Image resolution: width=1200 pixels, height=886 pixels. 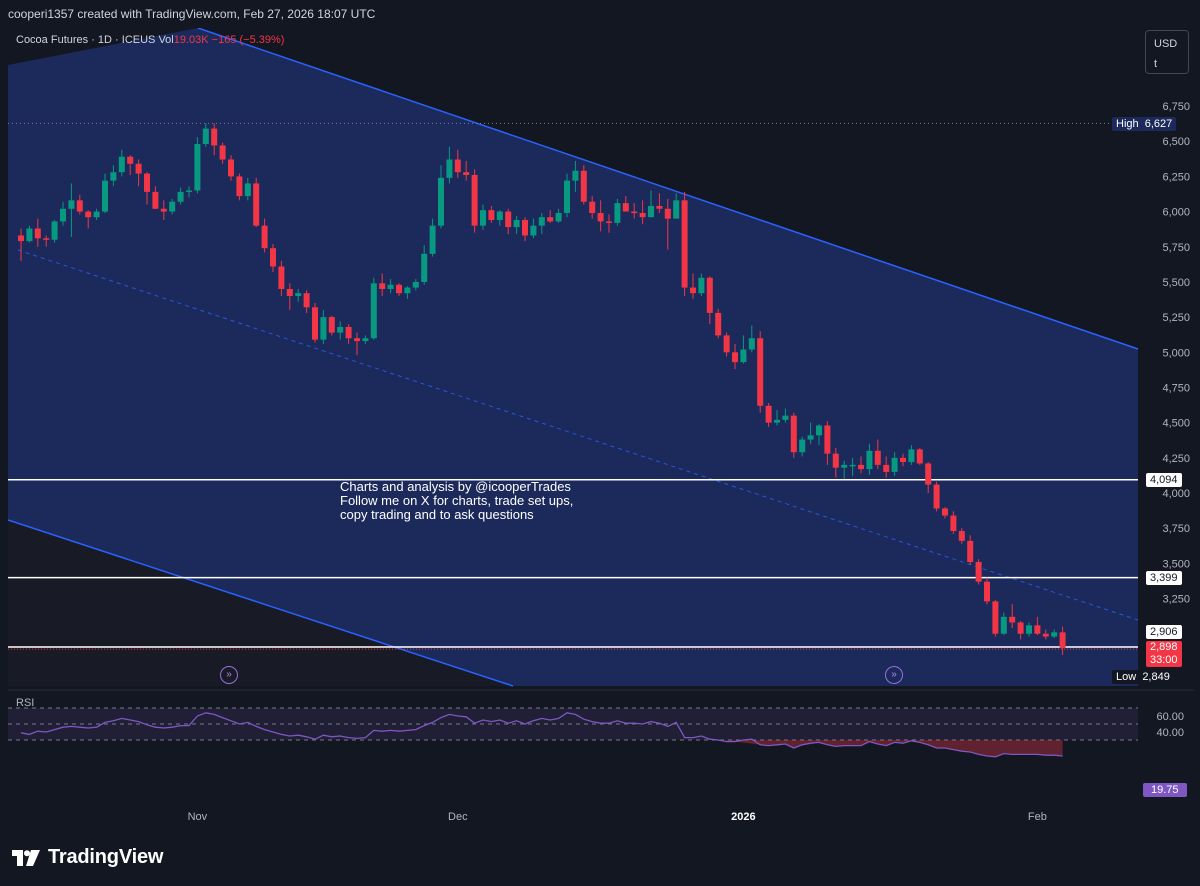 I want to click on tradingview-logo-icon, so click(x=26, y=857).